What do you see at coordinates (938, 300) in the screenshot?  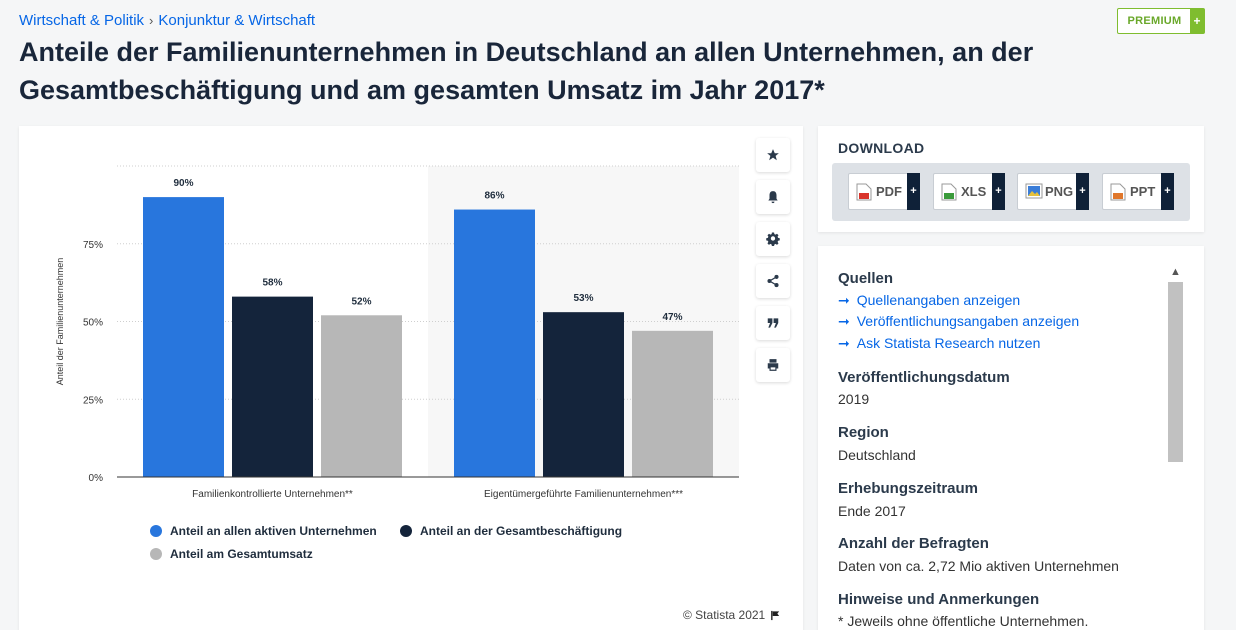 I see `link-label: Quellenangaben anzeigen` at bounding box center [938, 300].